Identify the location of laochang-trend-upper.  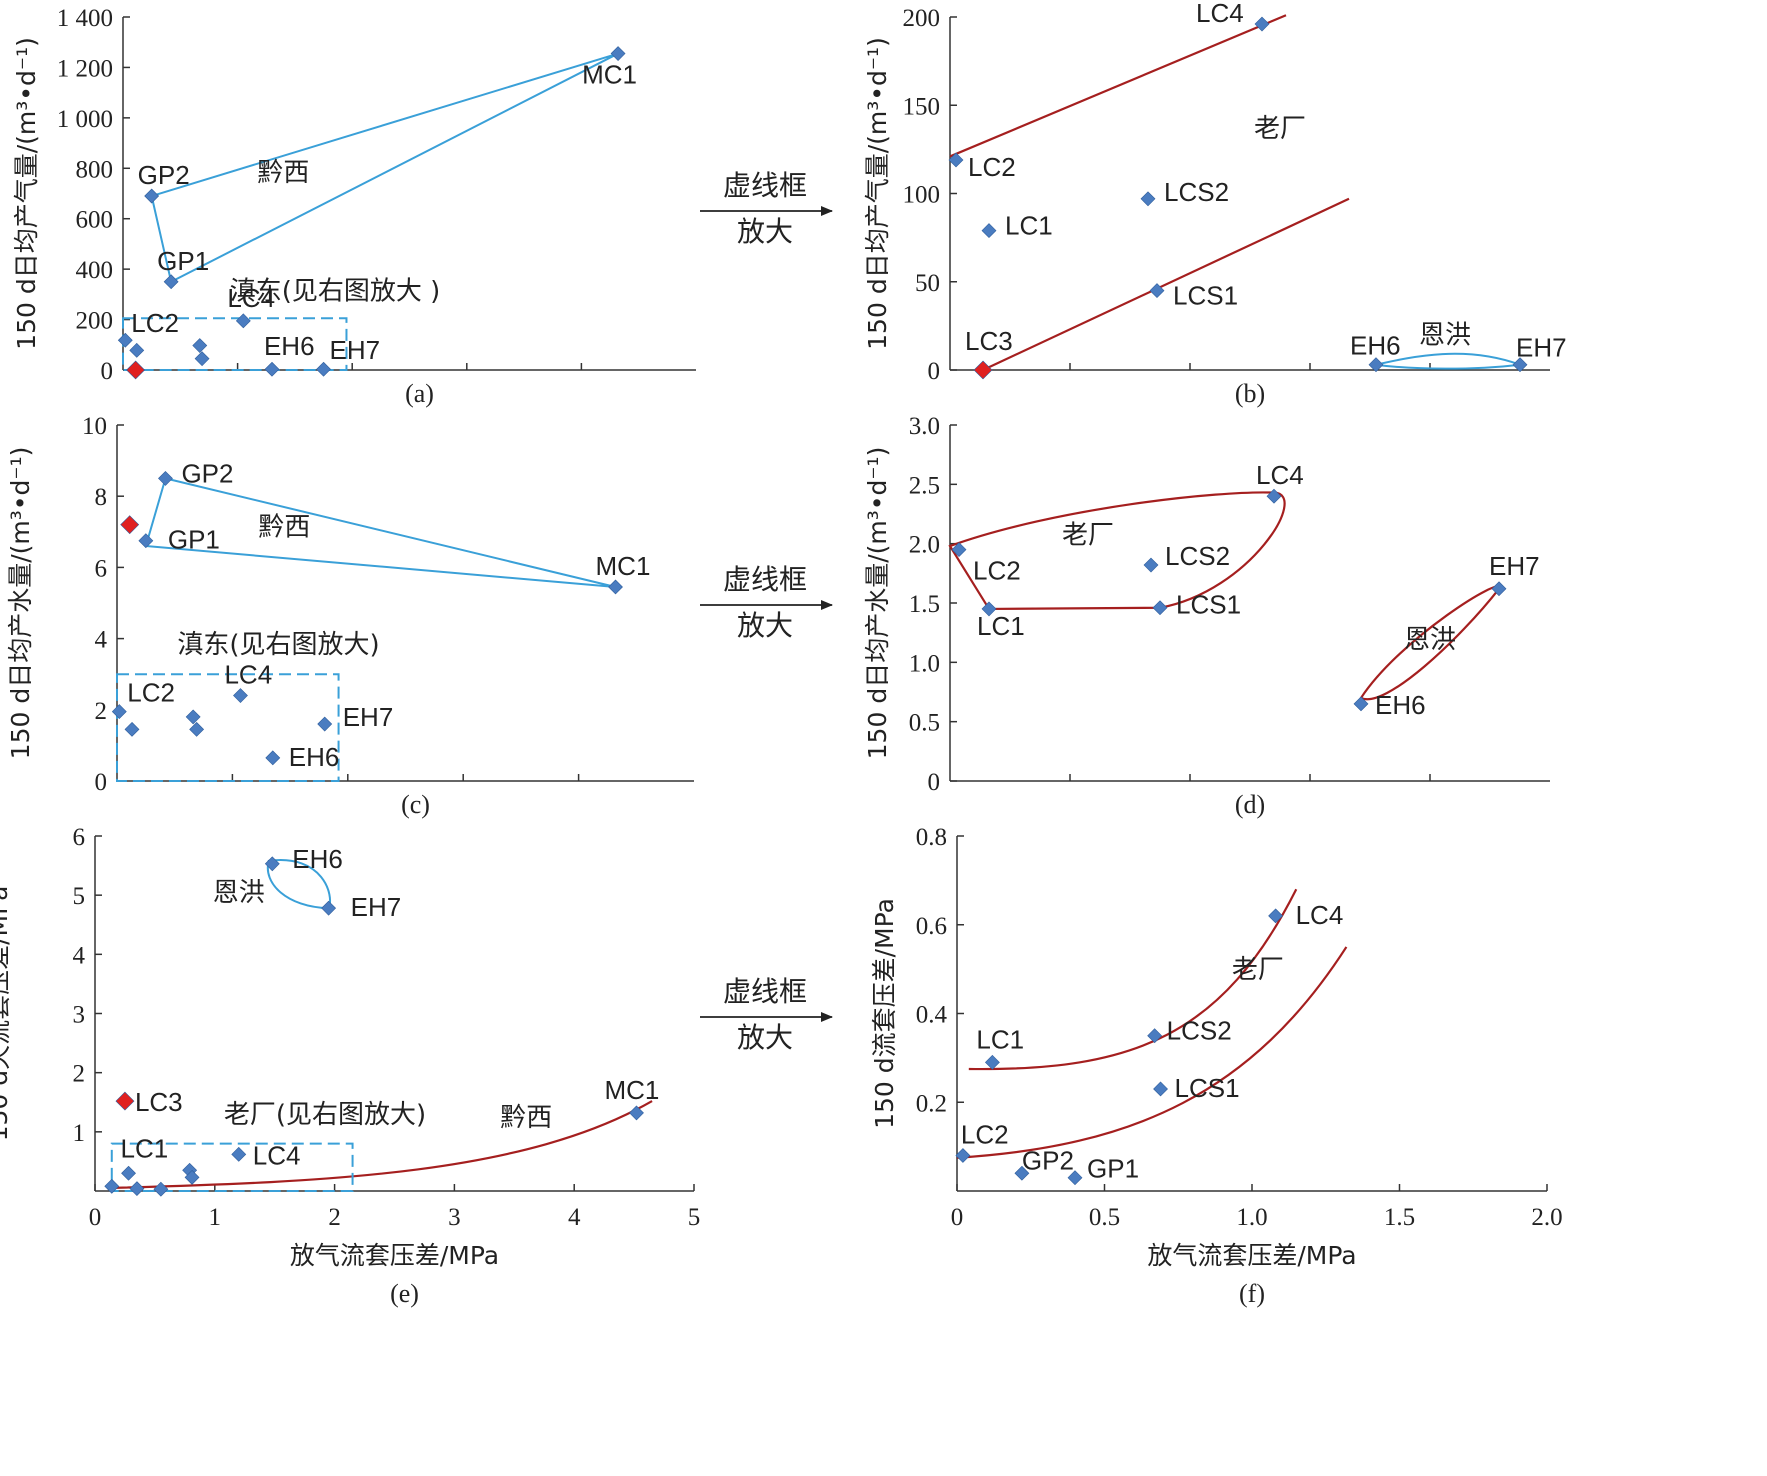
(1118, 86).